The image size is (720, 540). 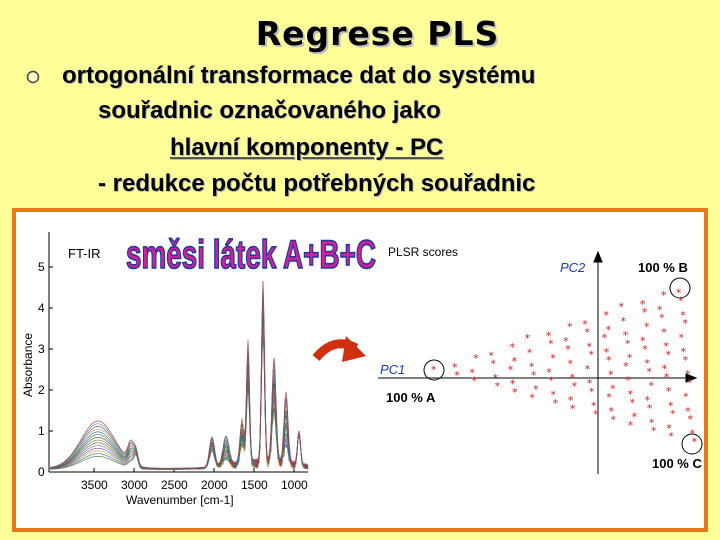 I want to click on scores-label: PLSR scores, so click(x=423, y=252).